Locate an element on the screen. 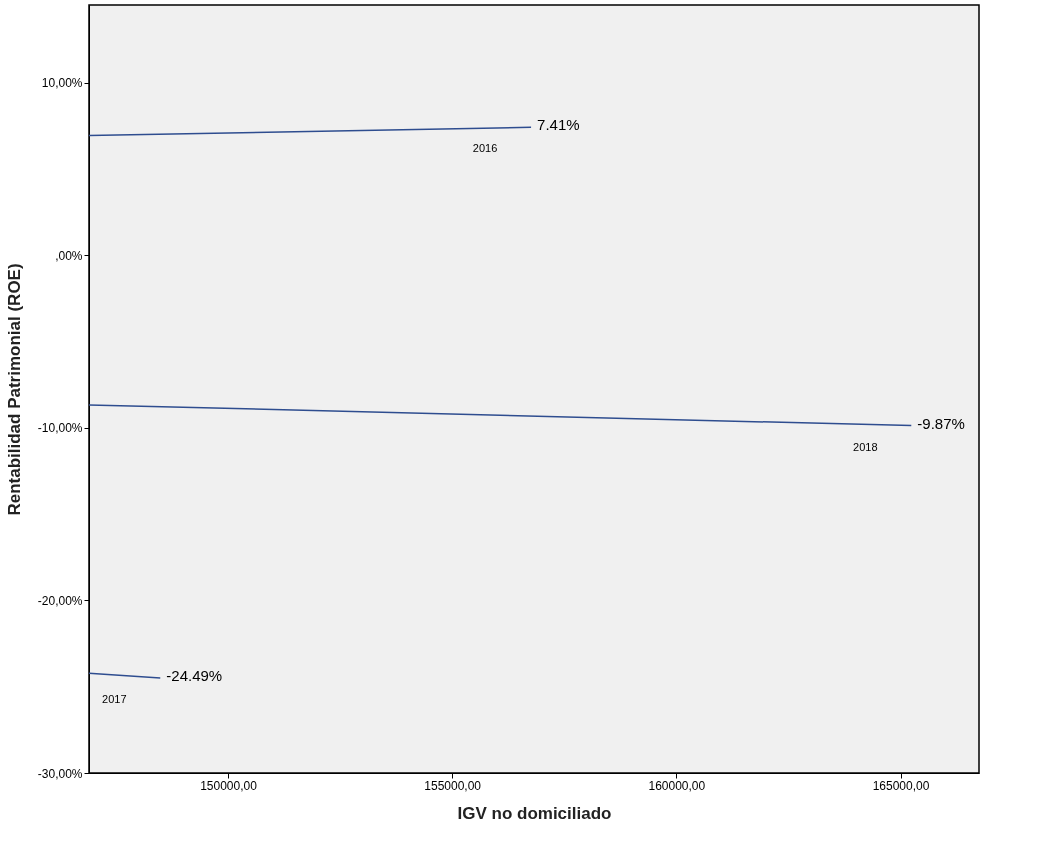 The width and height of the screenshot is (1044, 860). x-tick-label: 150000,00 is located at coordinates (229, 785).